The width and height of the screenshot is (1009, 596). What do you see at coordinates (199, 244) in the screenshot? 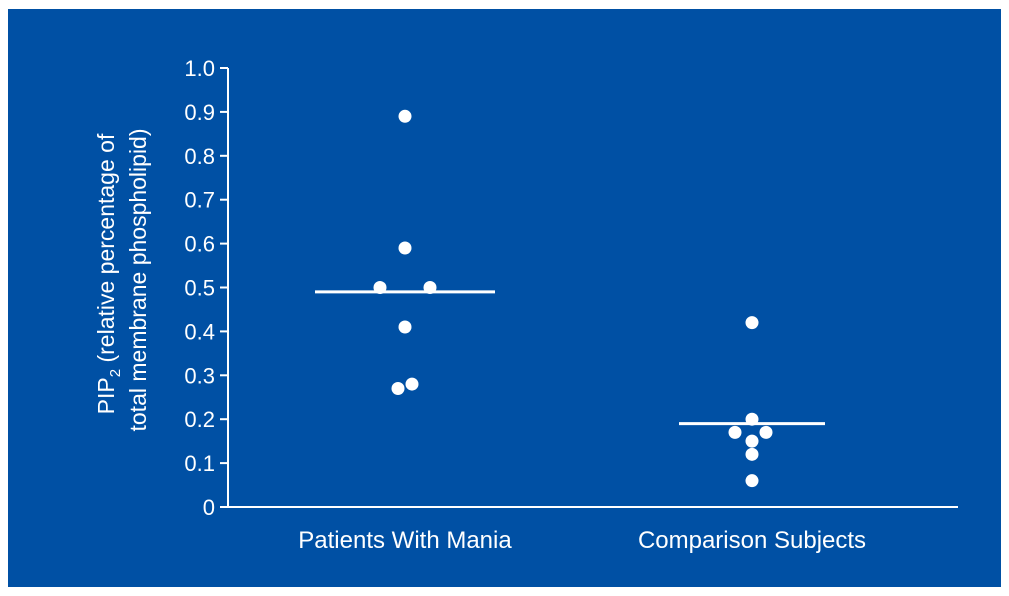
I see `y-tick-label: 0.6` at bounding box center [199, 244].